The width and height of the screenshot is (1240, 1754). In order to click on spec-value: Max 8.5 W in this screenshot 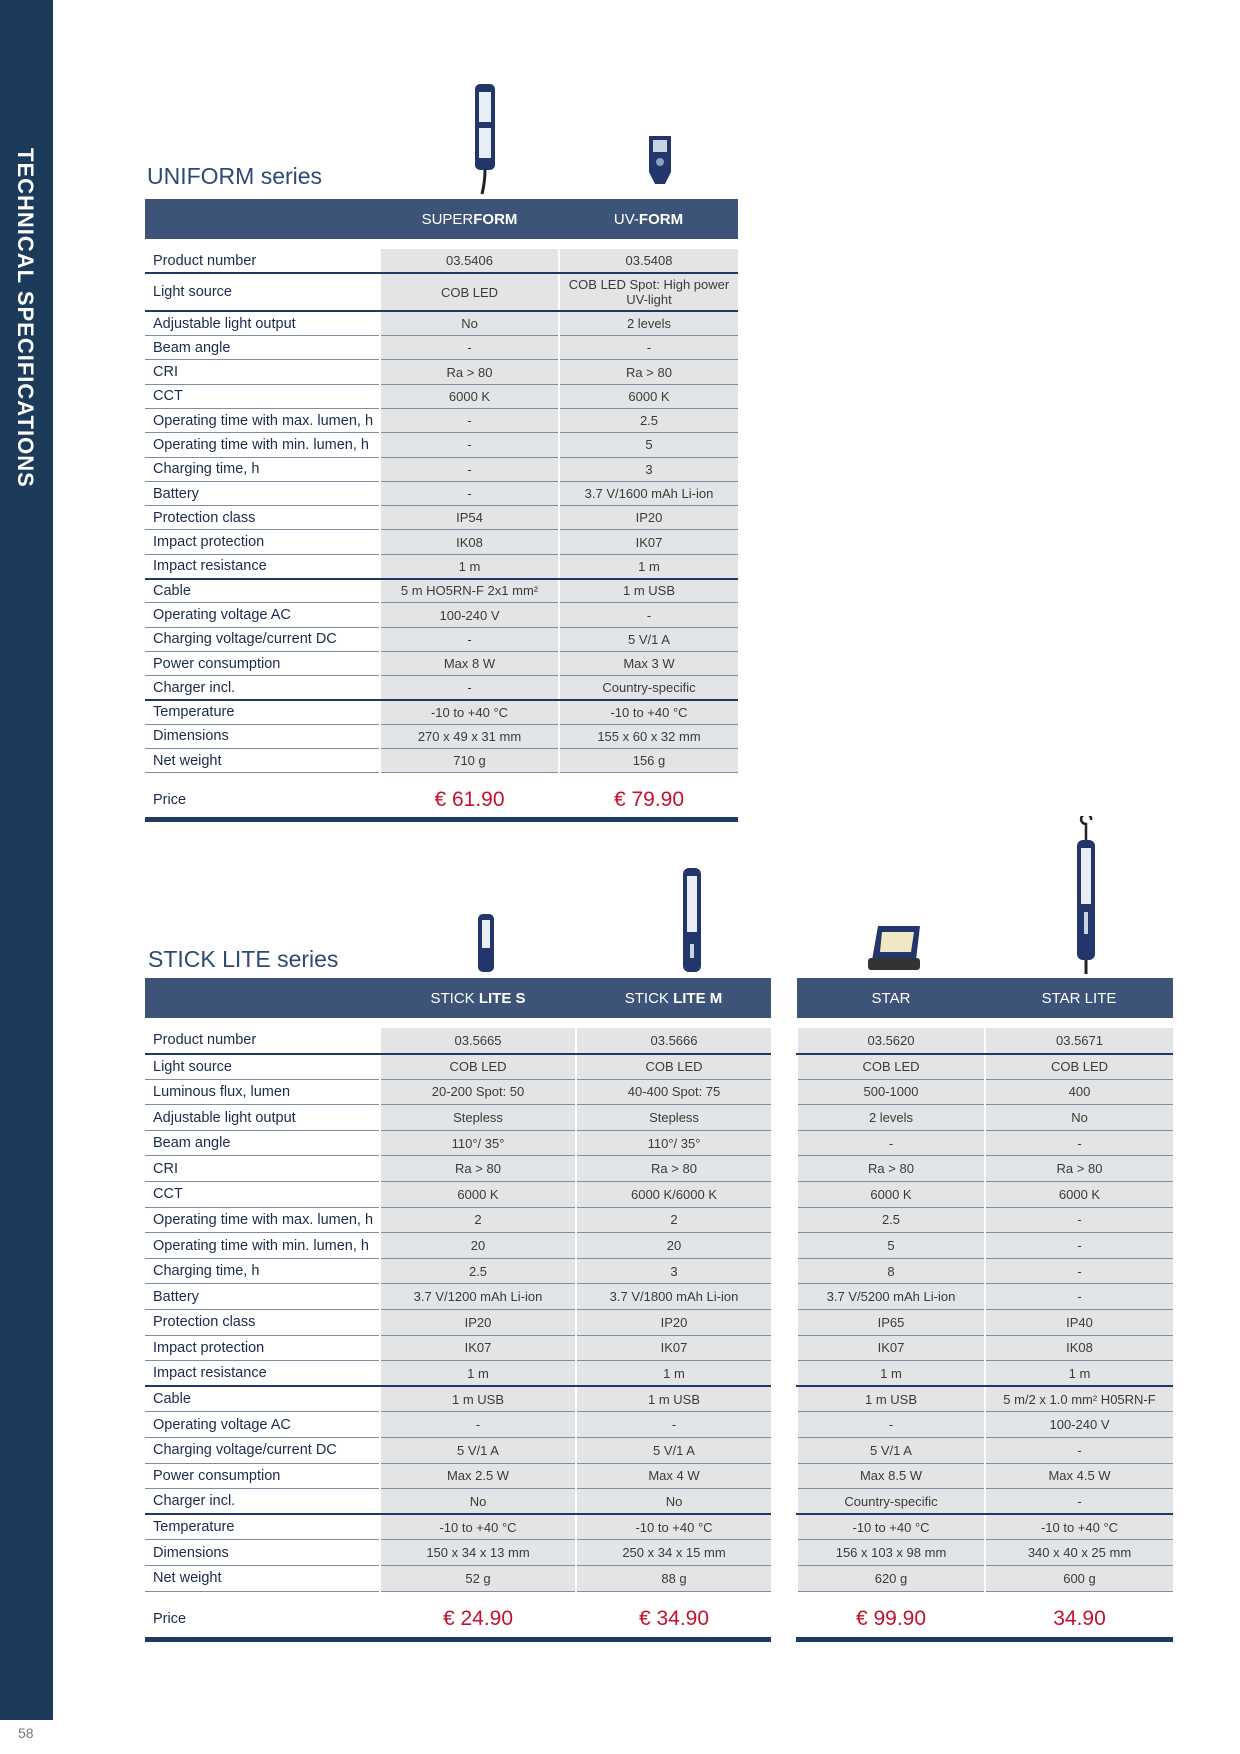, I will do `click(890, 1476)`.